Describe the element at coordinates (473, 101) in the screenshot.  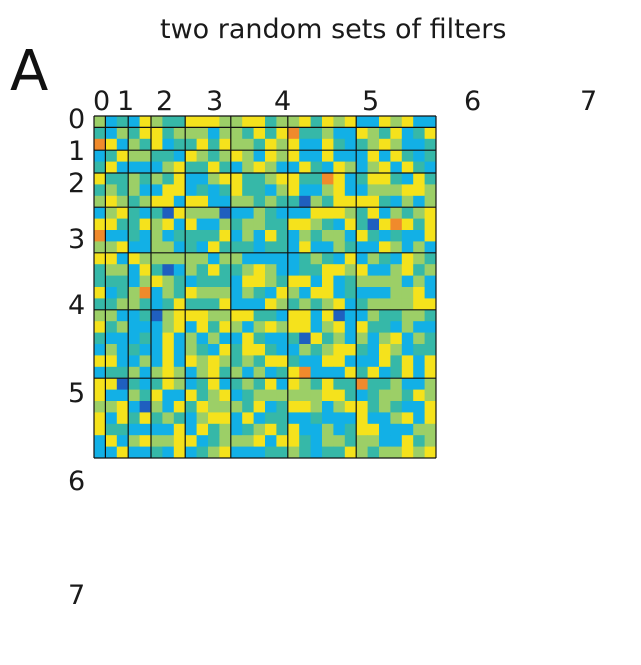
I see `top-tick-6: 6` at that location.